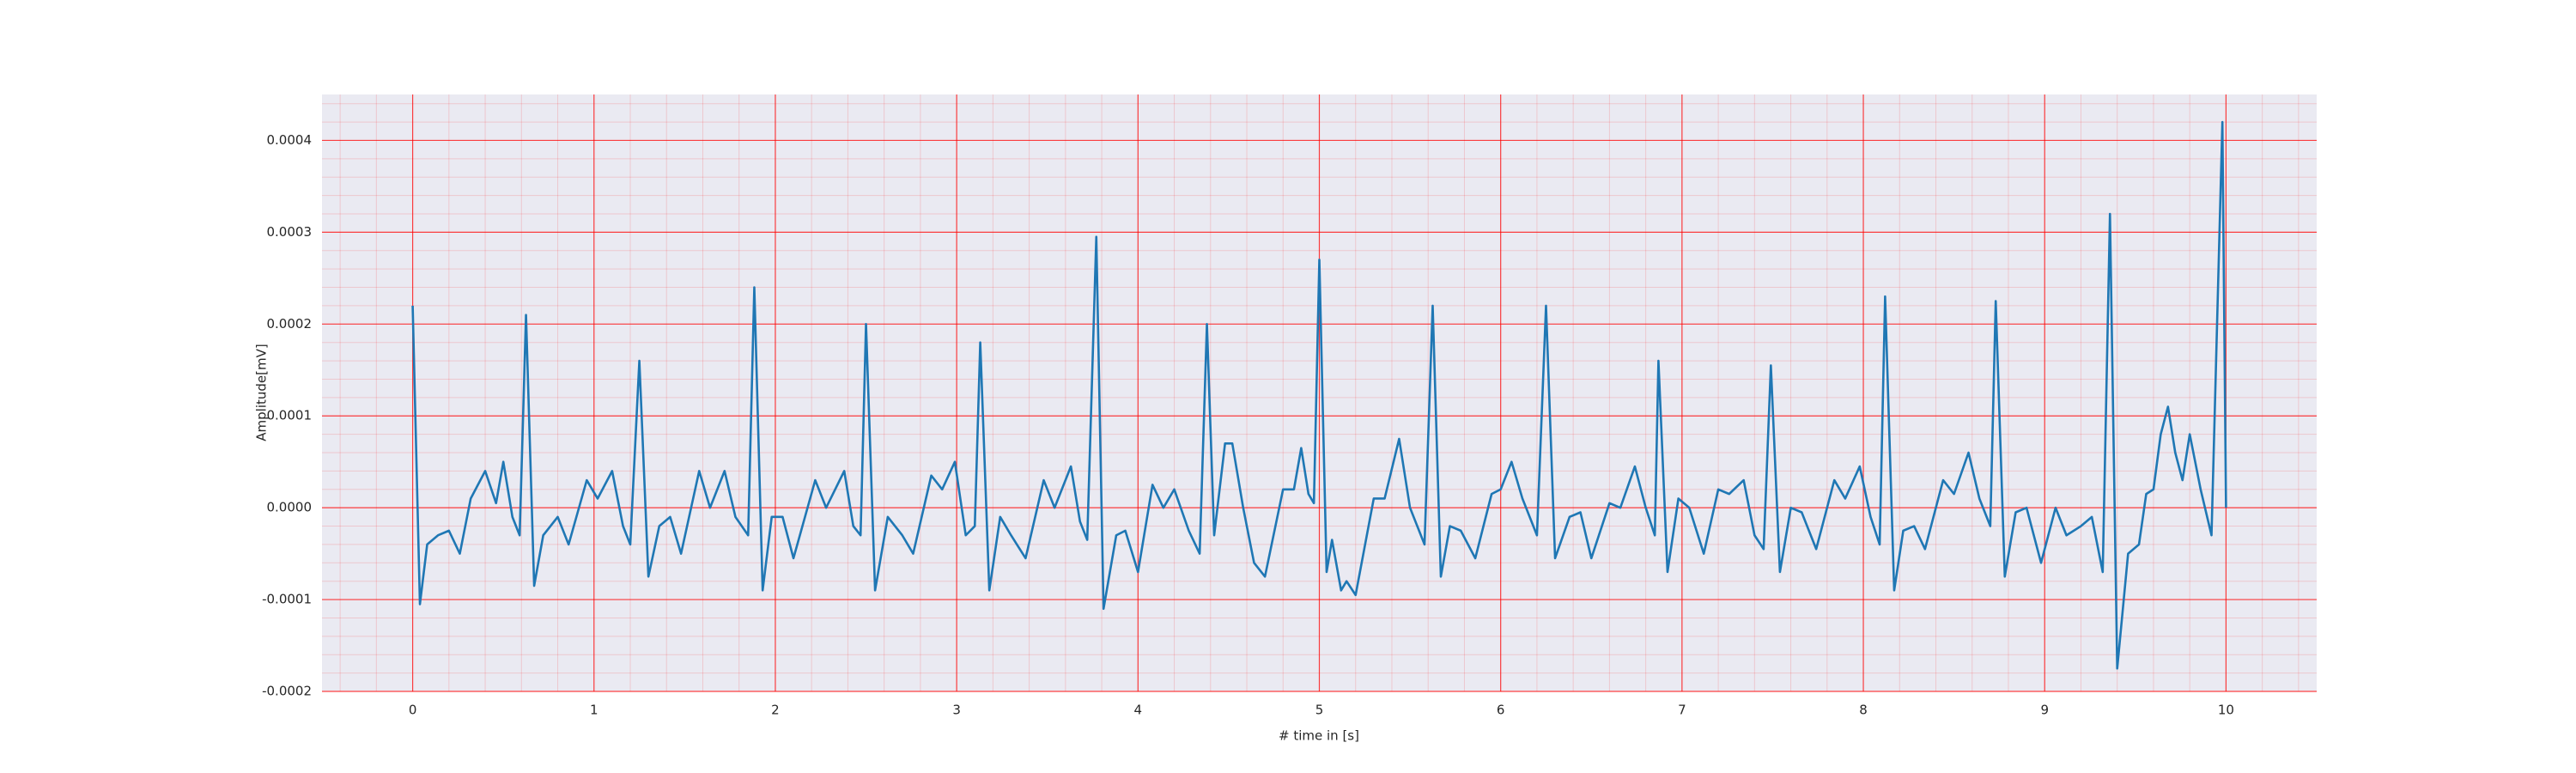  Describe the element at coordinates (262, 392) in the screenshot. I see `y-axis-label: Amplitude[mV]` at that location.